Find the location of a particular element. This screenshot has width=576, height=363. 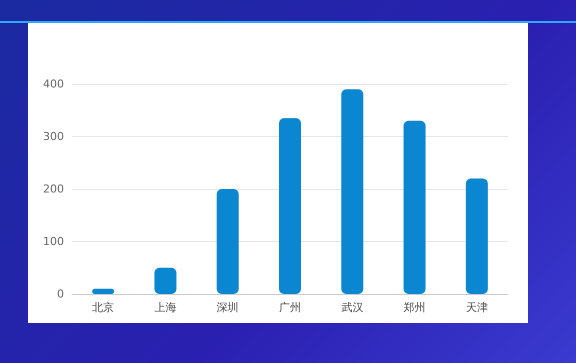

x-tick-label: 深圳 is located at coordinates (227, 307).